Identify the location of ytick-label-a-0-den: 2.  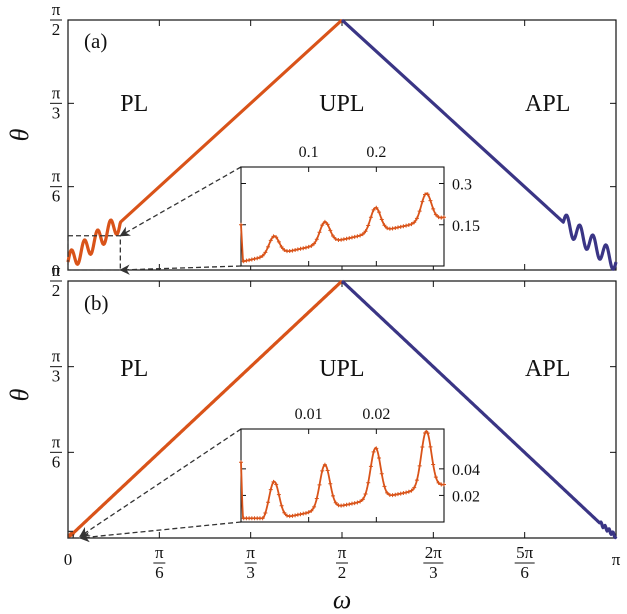
(56, 29).